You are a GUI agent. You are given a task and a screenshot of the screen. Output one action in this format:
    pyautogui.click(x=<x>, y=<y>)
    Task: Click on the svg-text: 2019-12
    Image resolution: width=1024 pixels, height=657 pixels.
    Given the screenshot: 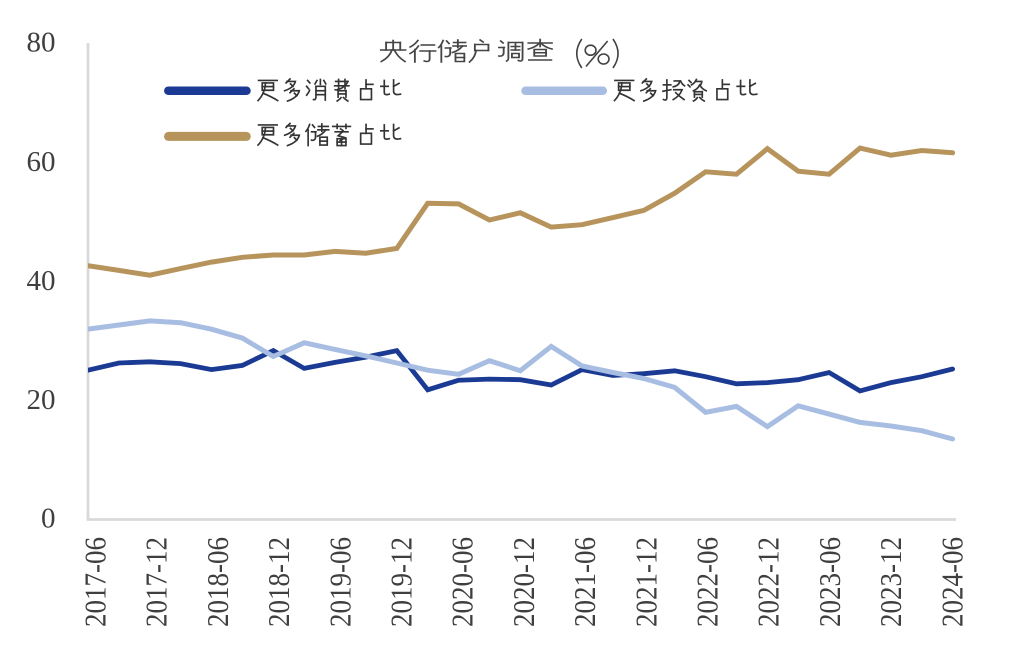 What is the action you would take?
    pyautogui.click(x=402, y=582)
    